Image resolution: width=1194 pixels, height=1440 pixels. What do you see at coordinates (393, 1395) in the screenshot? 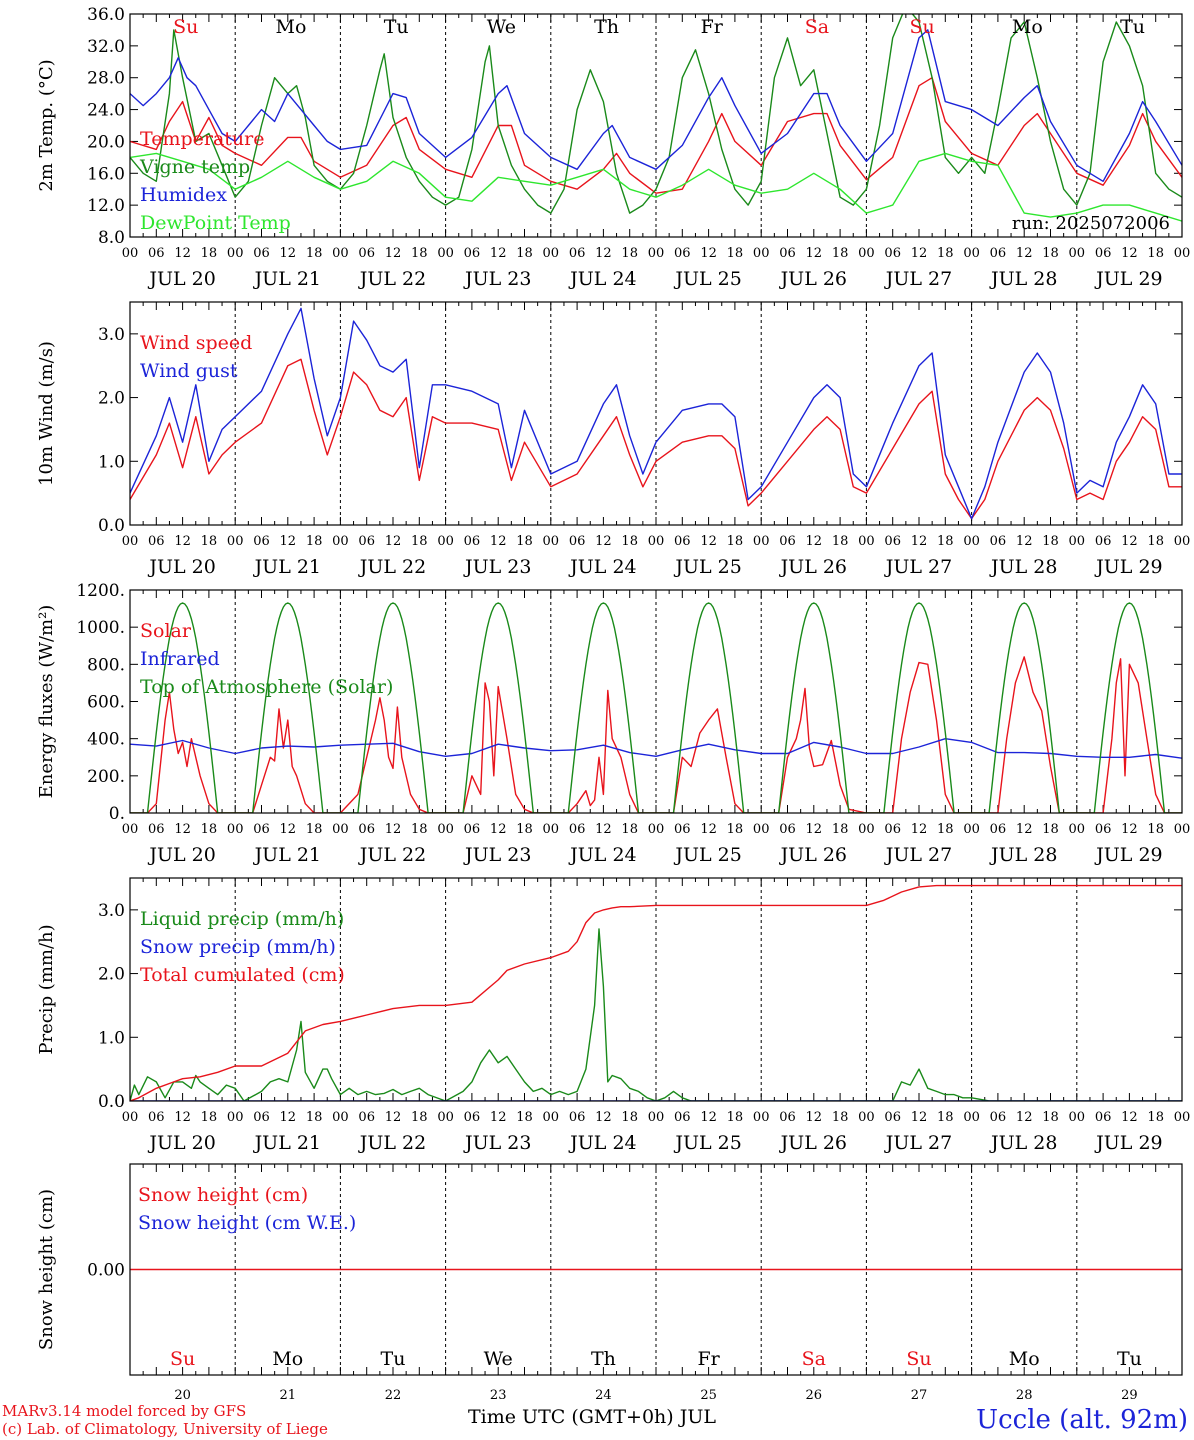
I see `day-number-label: 22` at bounding box center [393, 1395].